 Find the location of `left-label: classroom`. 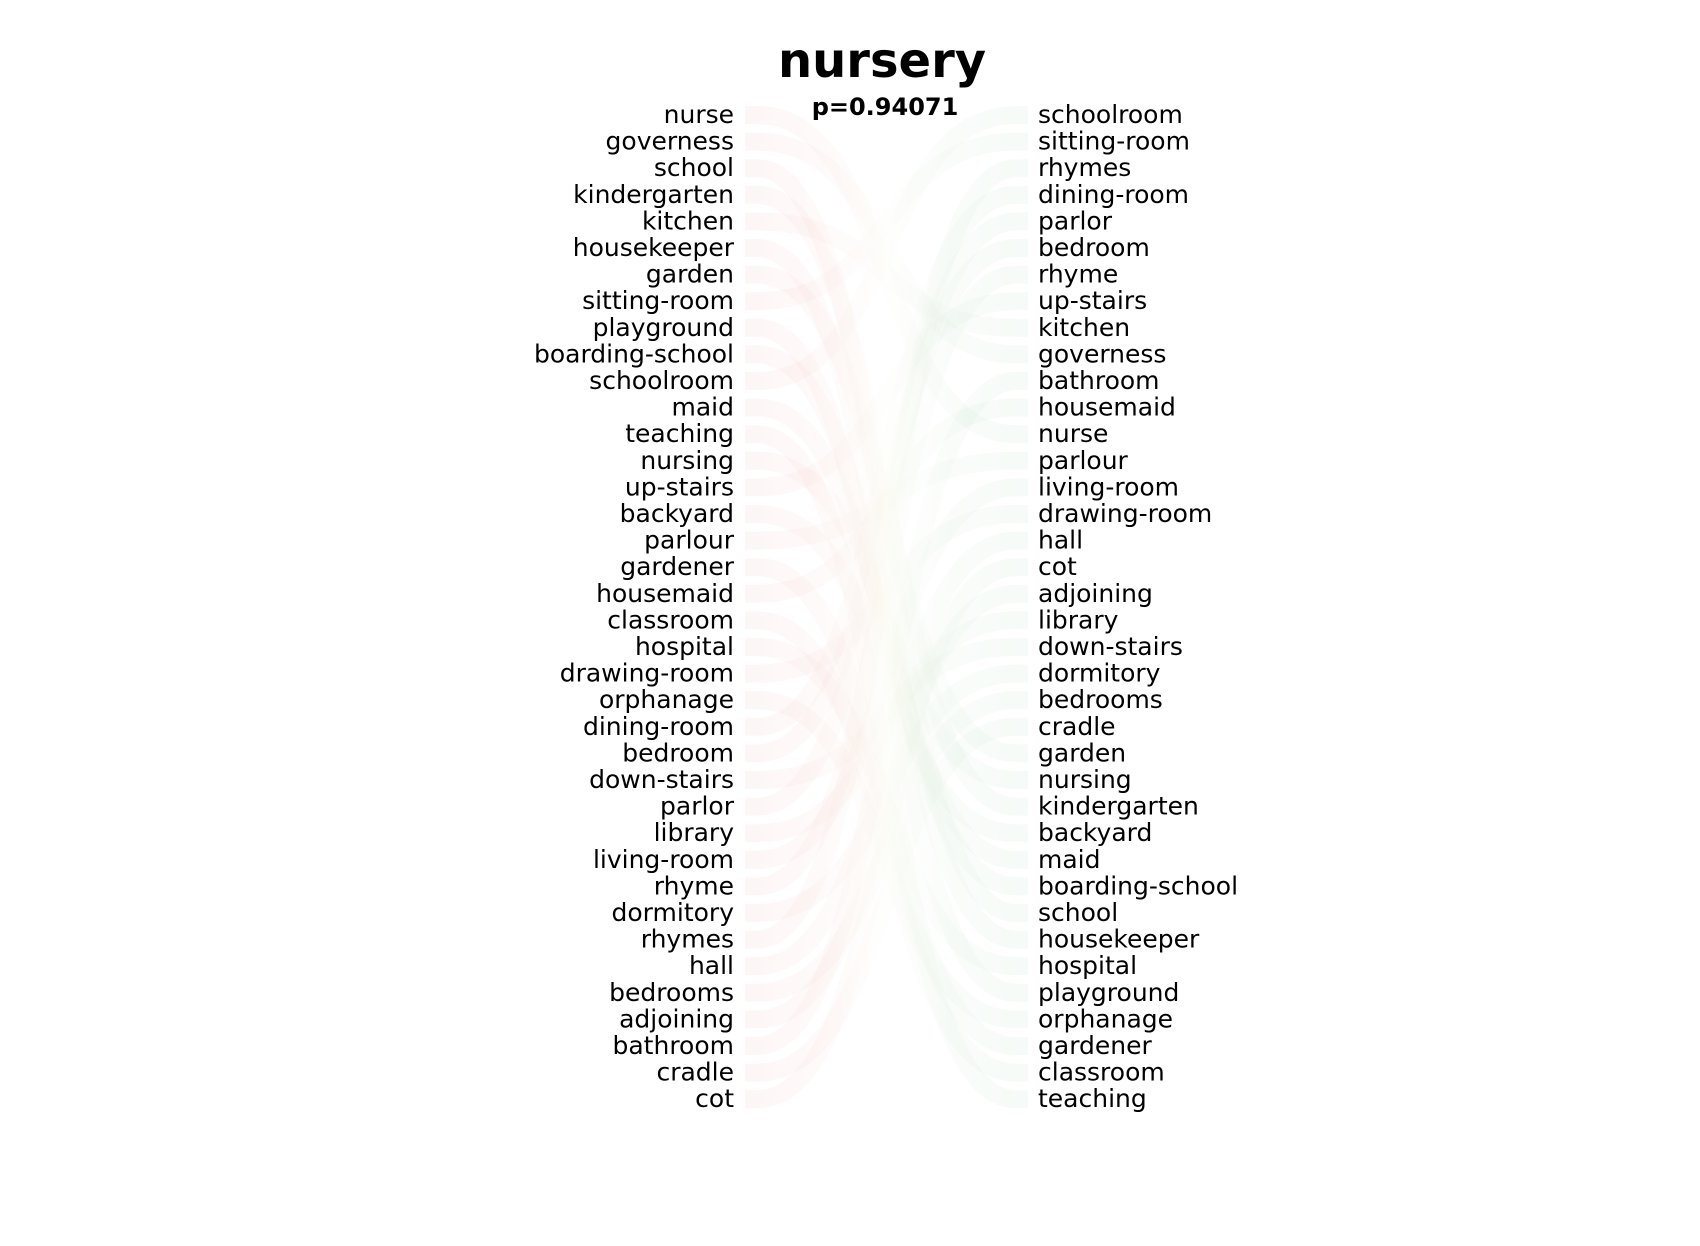

left-label: classroom is located at coordinates (670, 619).